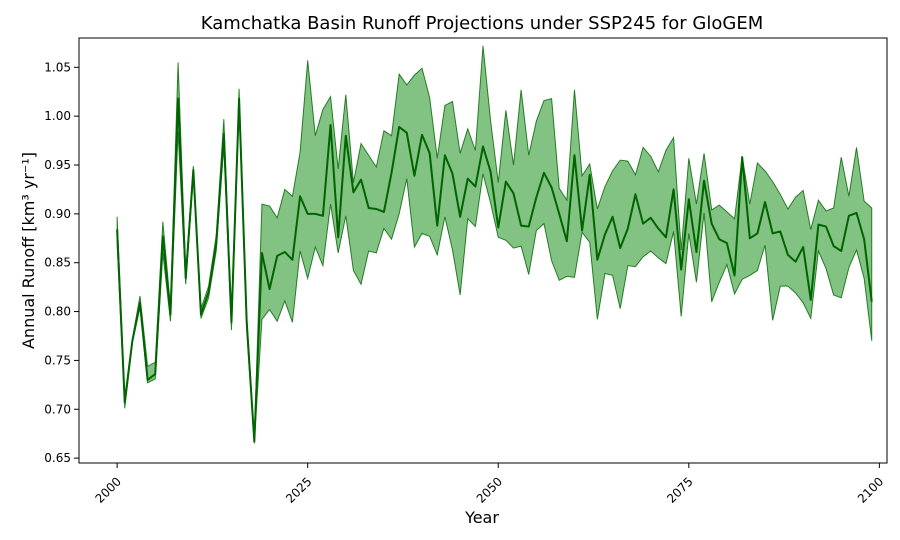  I want to click on x-axis-label: Year, so click(481, 517).